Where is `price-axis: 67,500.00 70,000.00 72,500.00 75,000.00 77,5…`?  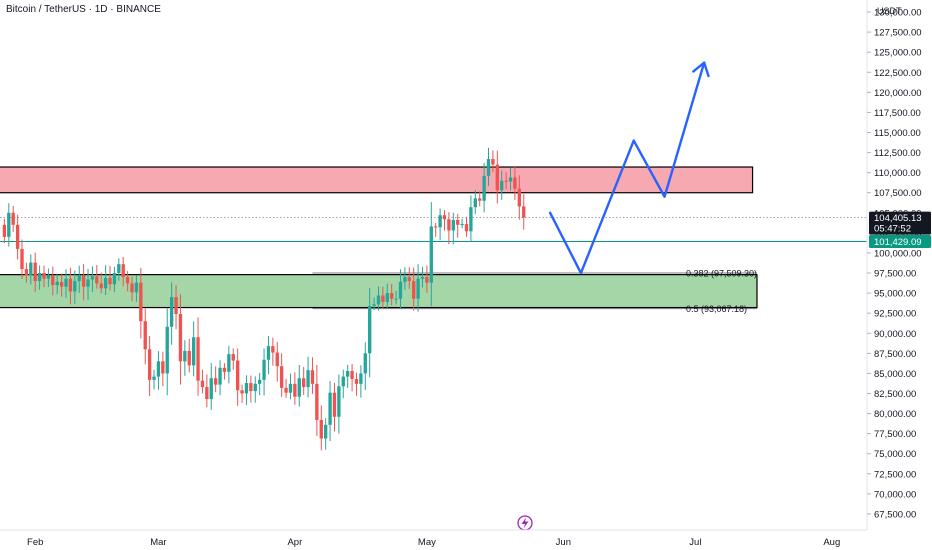 price-axis: 67,500.00 70,000.00 72,500.00 75,000.00 77,5… is located at coordinates (899, 275).